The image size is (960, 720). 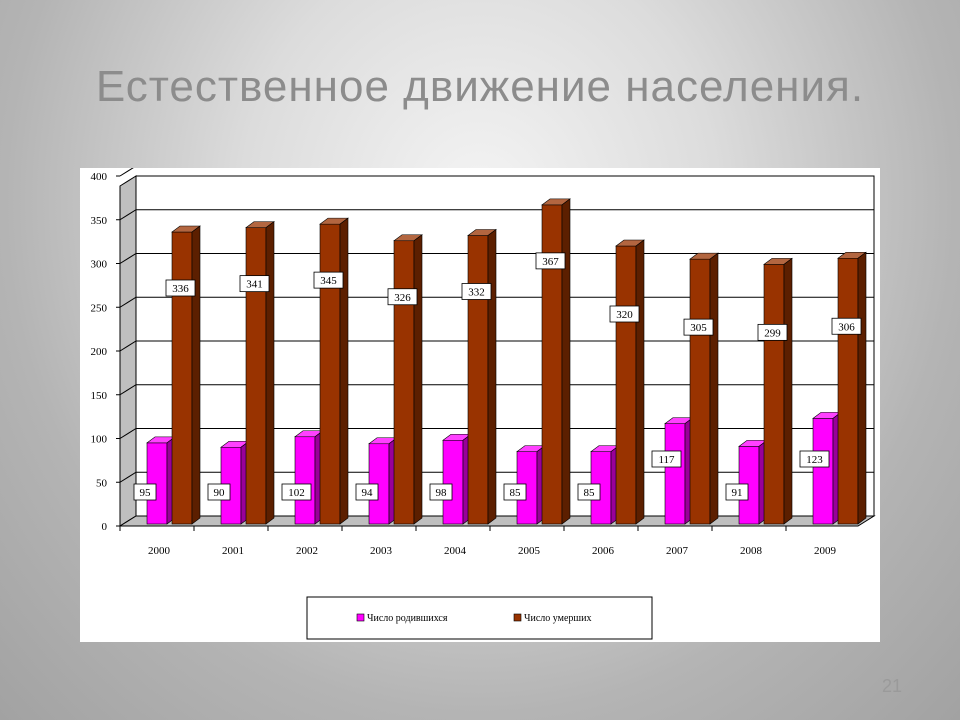 What do you see at coordinates (517, 617) in the screenshot?
I see `legend-swatch-deaths` at bounding box center [517, 617].